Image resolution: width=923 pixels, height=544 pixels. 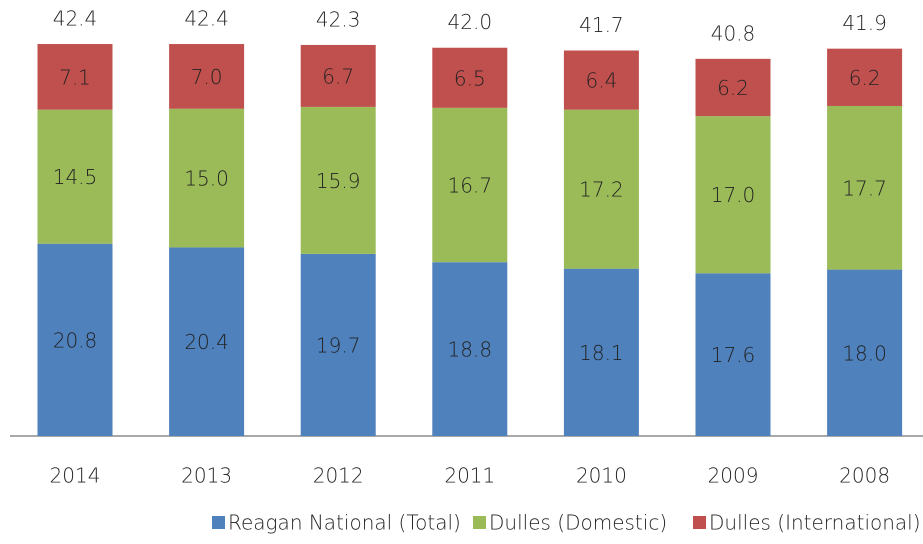 I want to click on value-label: 17.6, so click(x=733, y=355).